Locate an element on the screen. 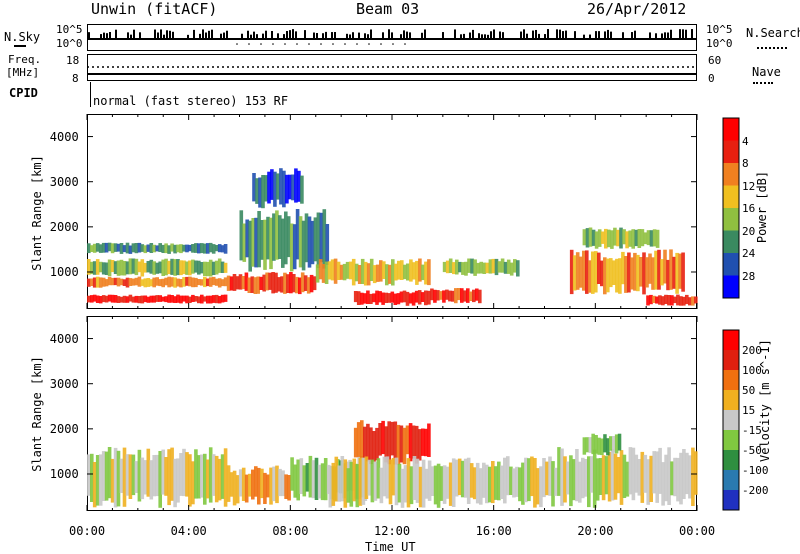 The width and height of the screenshot is (800, 554). colorbar-tick-label: -100 is located at coordinates (755, 470).